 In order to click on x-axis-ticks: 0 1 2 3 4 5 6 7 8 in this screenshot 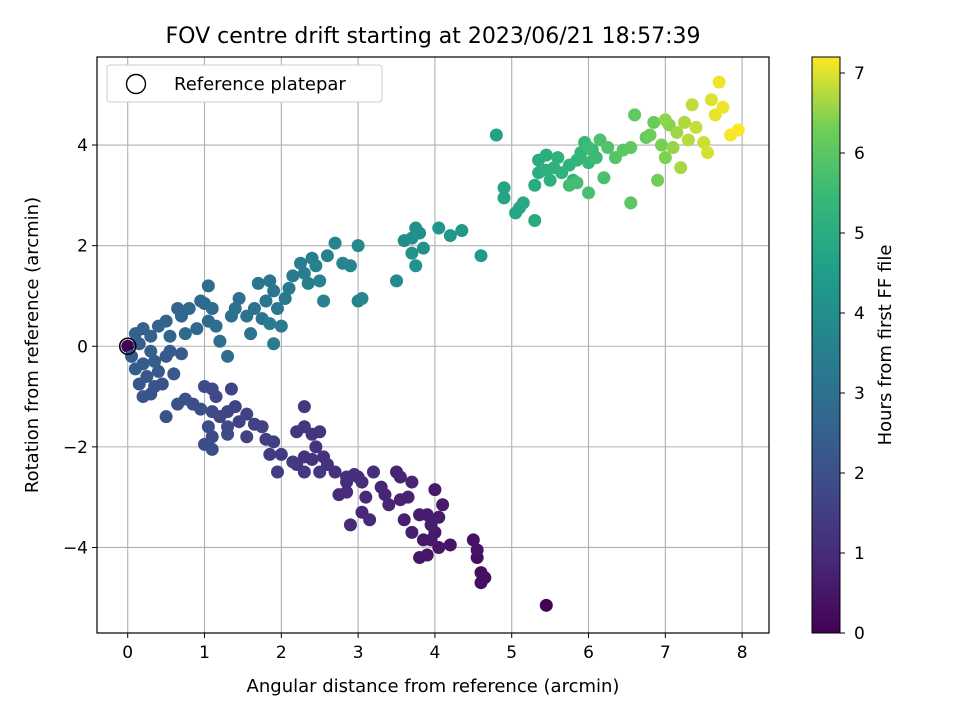, I will do `click(435, 648)`.